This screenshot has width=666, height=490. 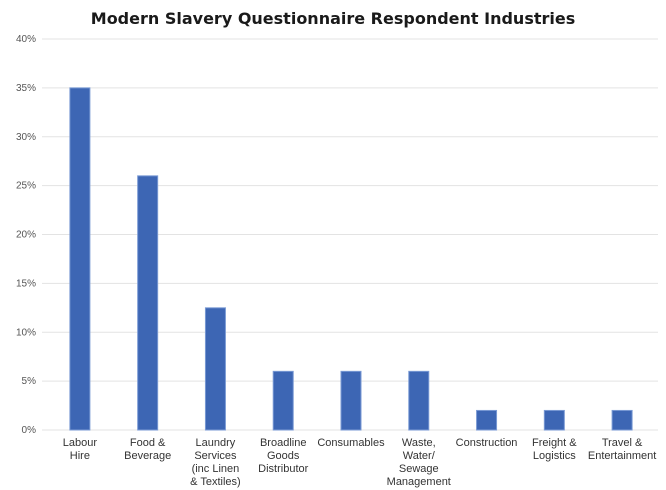 I want to click on x-tick-label-line: Hire, so click(x=80, y=456).